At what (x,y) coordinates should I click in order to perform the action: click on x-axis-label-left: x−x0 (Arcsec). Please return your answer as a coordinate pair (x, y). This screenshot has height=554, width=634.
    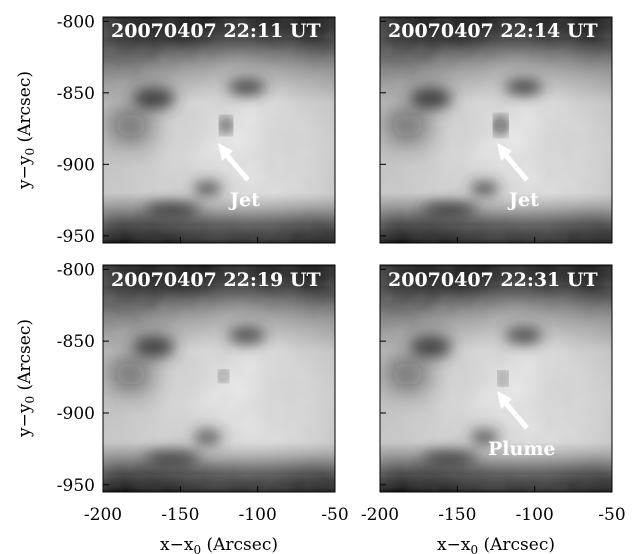
    Looking at the image, I should click on (219, 544).